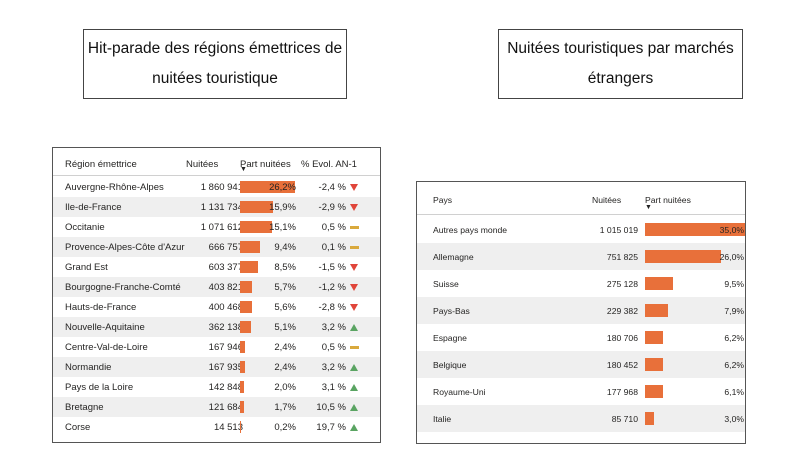 The height and width of the screenshot is (458, 795). What do you see at coordinates (285, 407) in the screenshot?
I see `part-value: 1,7%` at bounding box center [285, 407].